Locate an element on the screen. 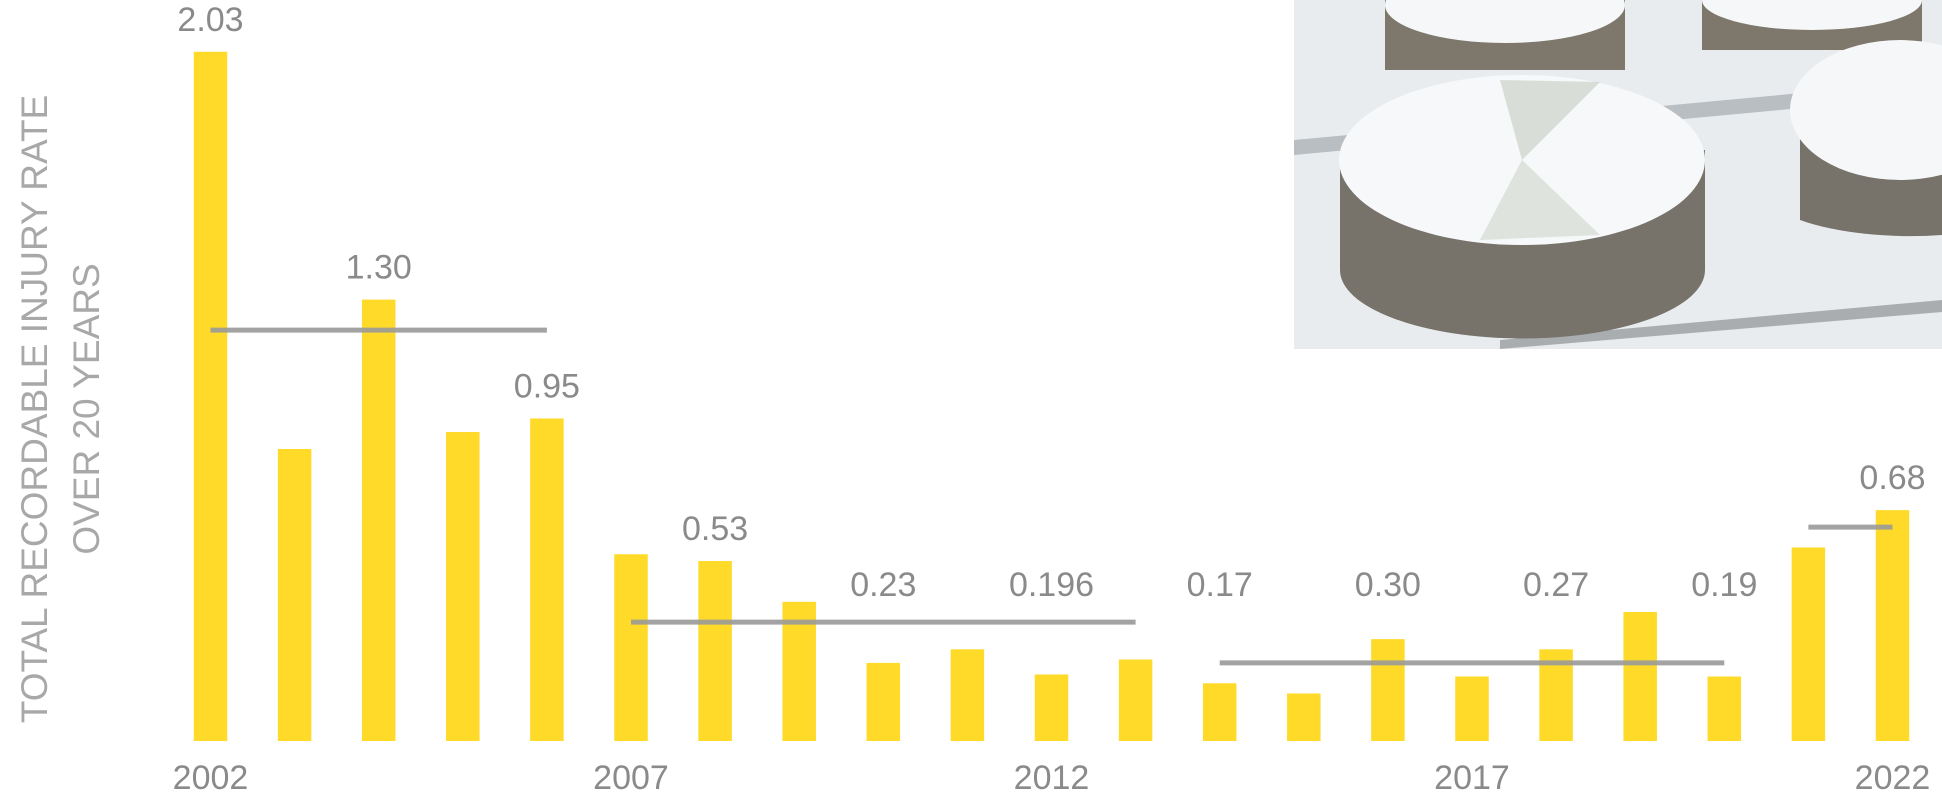 This screenshot has width=1942, height=799. value-label: 0.95 is located at coordinates (547, 386).